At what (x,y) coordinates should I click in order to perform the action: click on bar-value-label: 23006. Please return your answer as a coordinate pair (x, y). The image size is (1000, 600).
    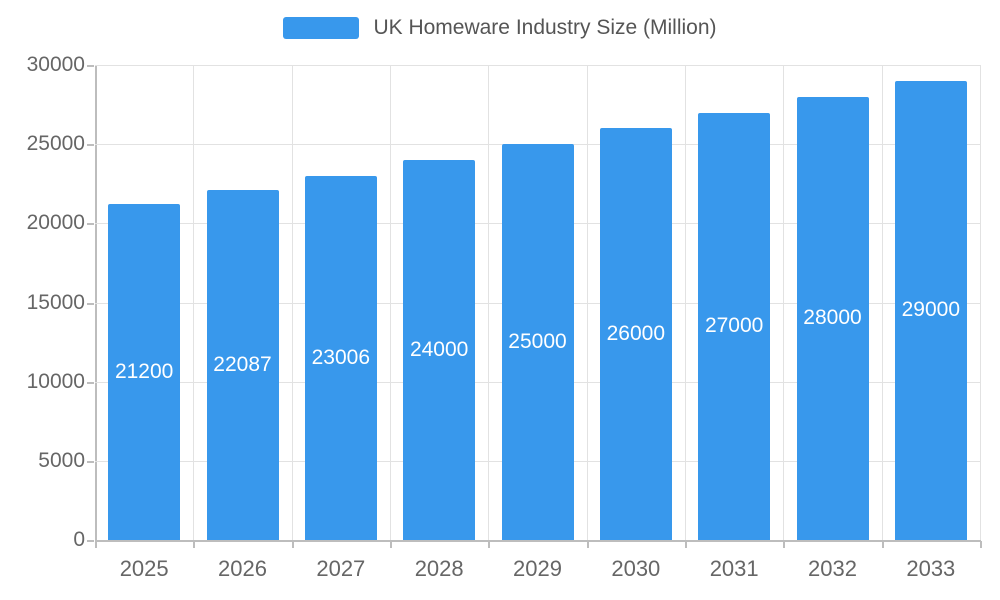
    Looking at the image, I should click on (341, 357).